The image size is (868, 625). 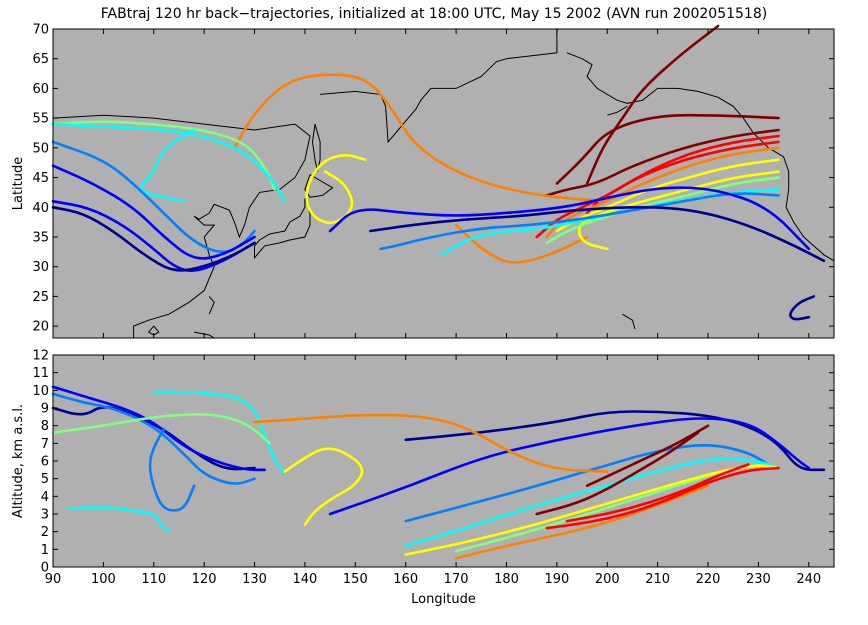 I want to click on altitude-ytick-label: 6, so click(x=45, y=462).